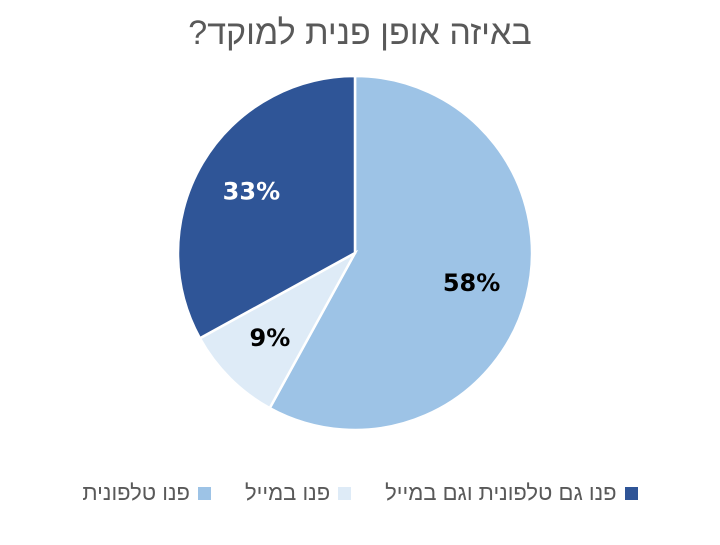 The image size is (720, 545). I want to click on pie-slice-email, so click(278, 329).